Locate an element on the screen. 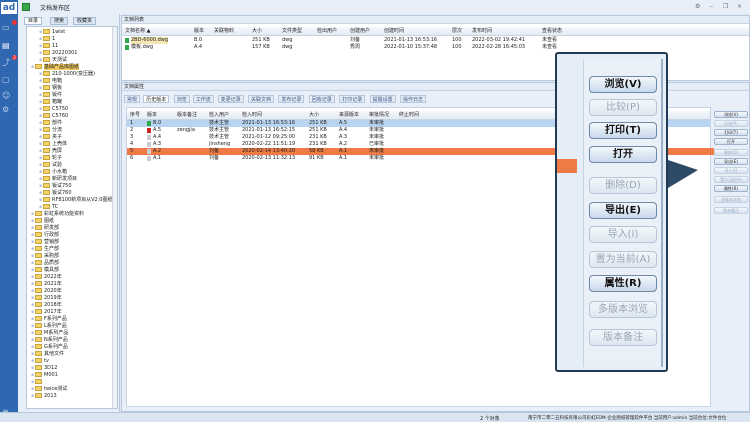 Image resolution: width=750 pixels, height=422 pixels. zoomed-action-button: 版本备注 is located at coordinates (623, 337).